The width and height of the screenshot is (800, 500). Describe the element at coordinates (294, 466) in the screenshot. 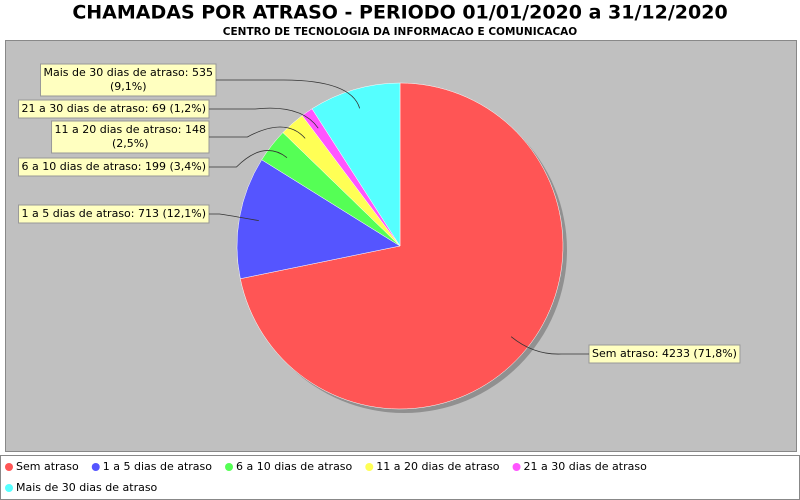

I see `legend-label: 6 a 10 dias de atraso` at that location.